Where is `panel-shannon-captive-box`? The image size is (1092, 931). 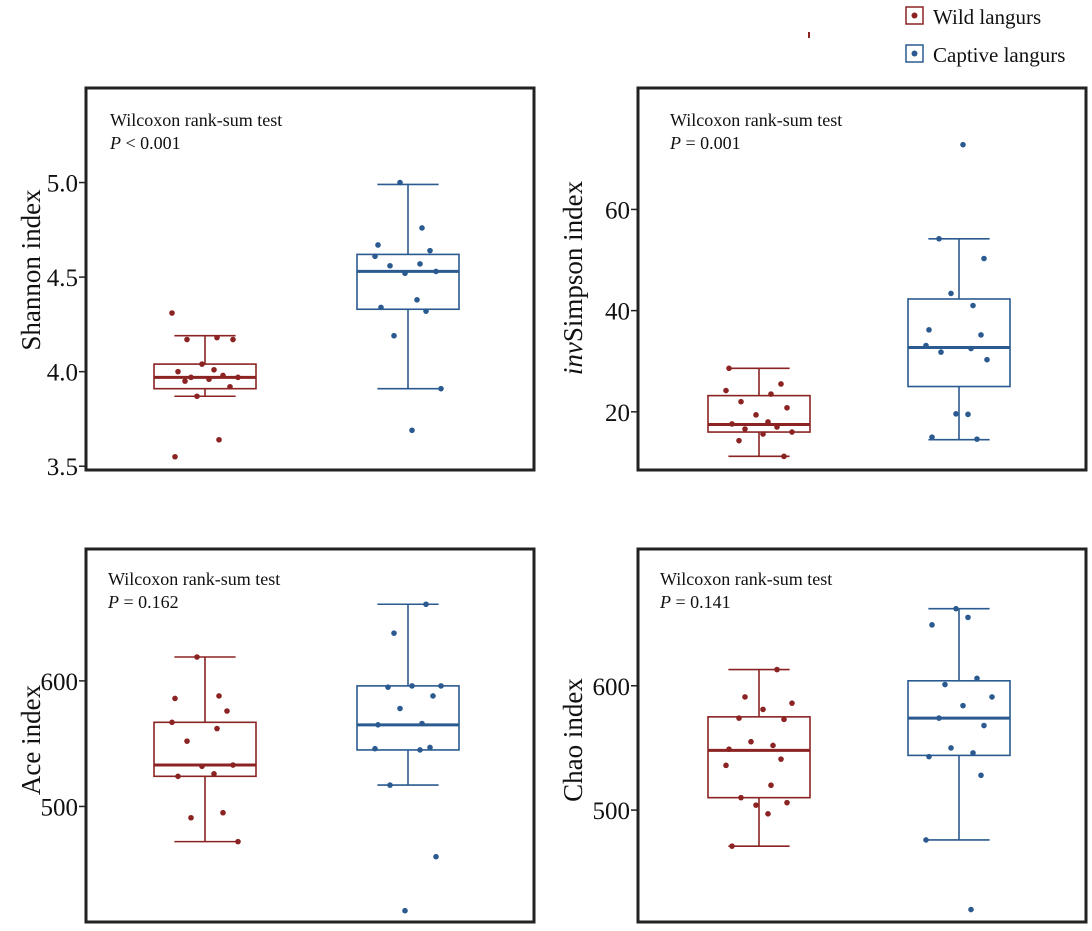
panel-shannon-captive-box is located at coordinates (408, 282).